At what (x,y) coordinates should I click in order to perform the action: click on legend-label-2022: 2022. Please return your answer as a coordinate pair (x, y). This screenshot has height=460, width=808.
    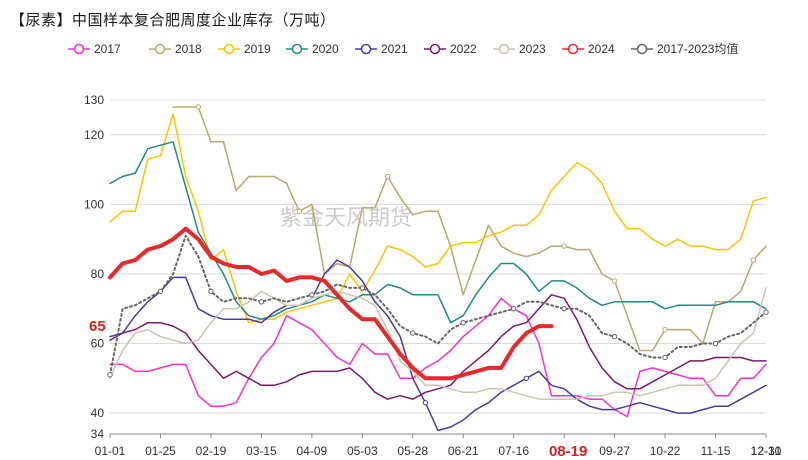
    Looking at the image, I should click on (463, 49).